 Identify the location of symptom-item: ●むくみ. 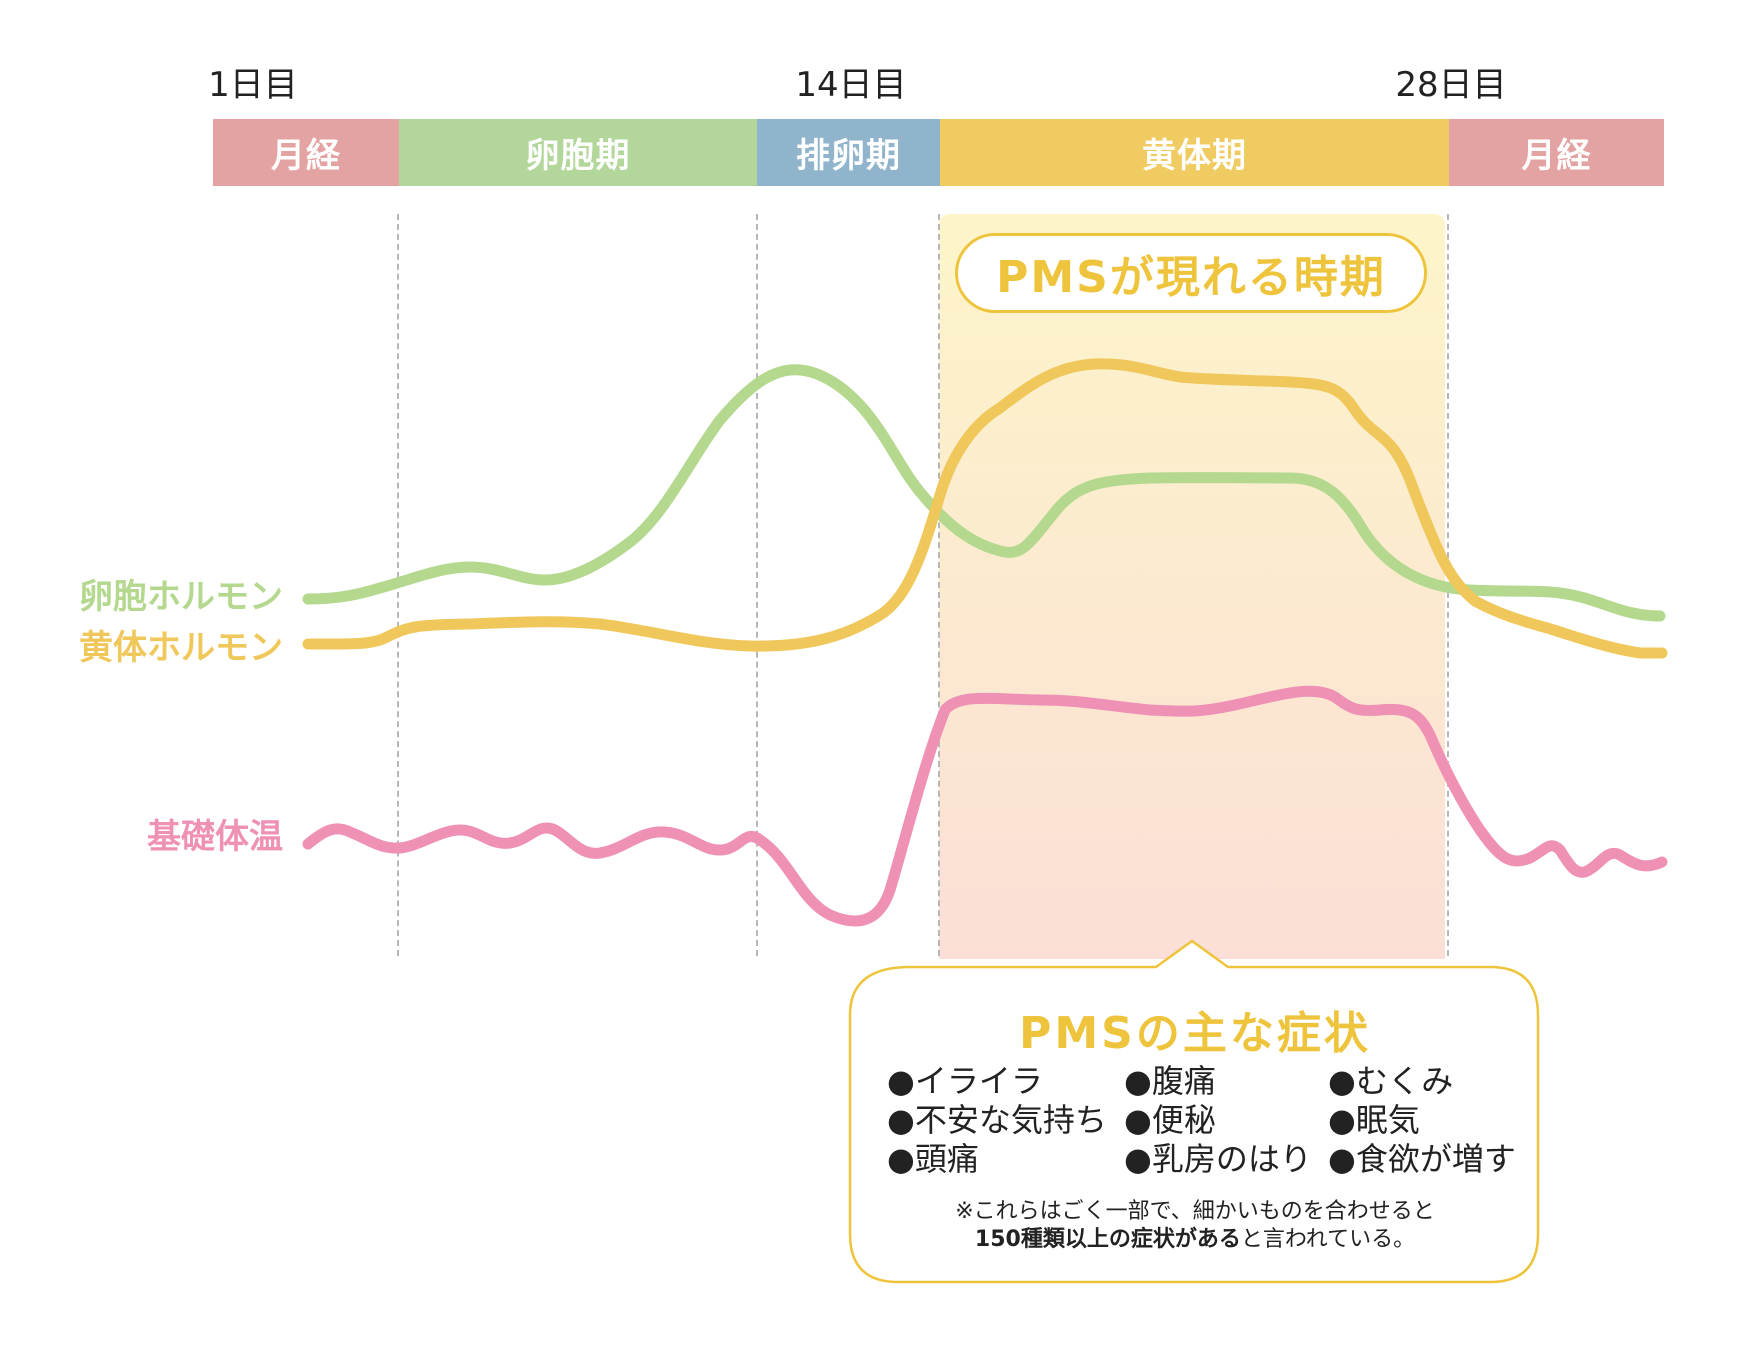
(1391, 1081).